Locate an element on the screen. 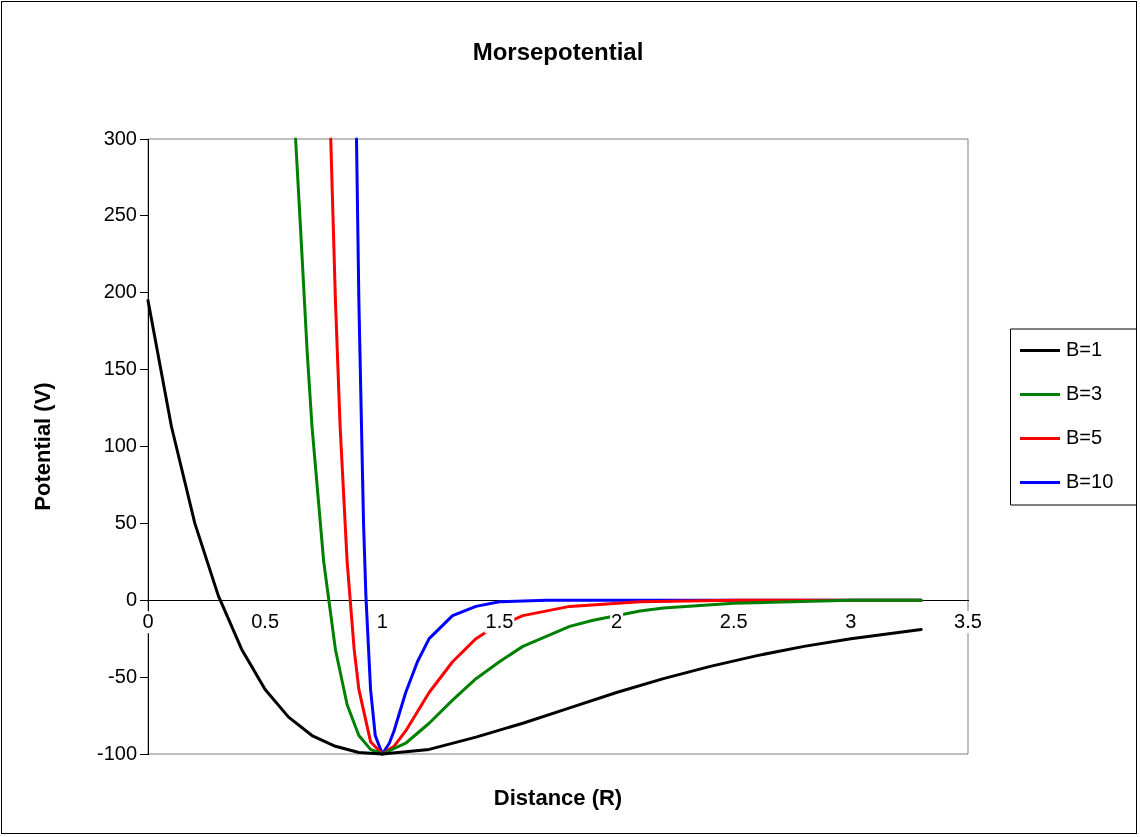 The height and width of the screenshot is (837, 1140). legend-label: B=1 is located at coordinates (1084, 349).